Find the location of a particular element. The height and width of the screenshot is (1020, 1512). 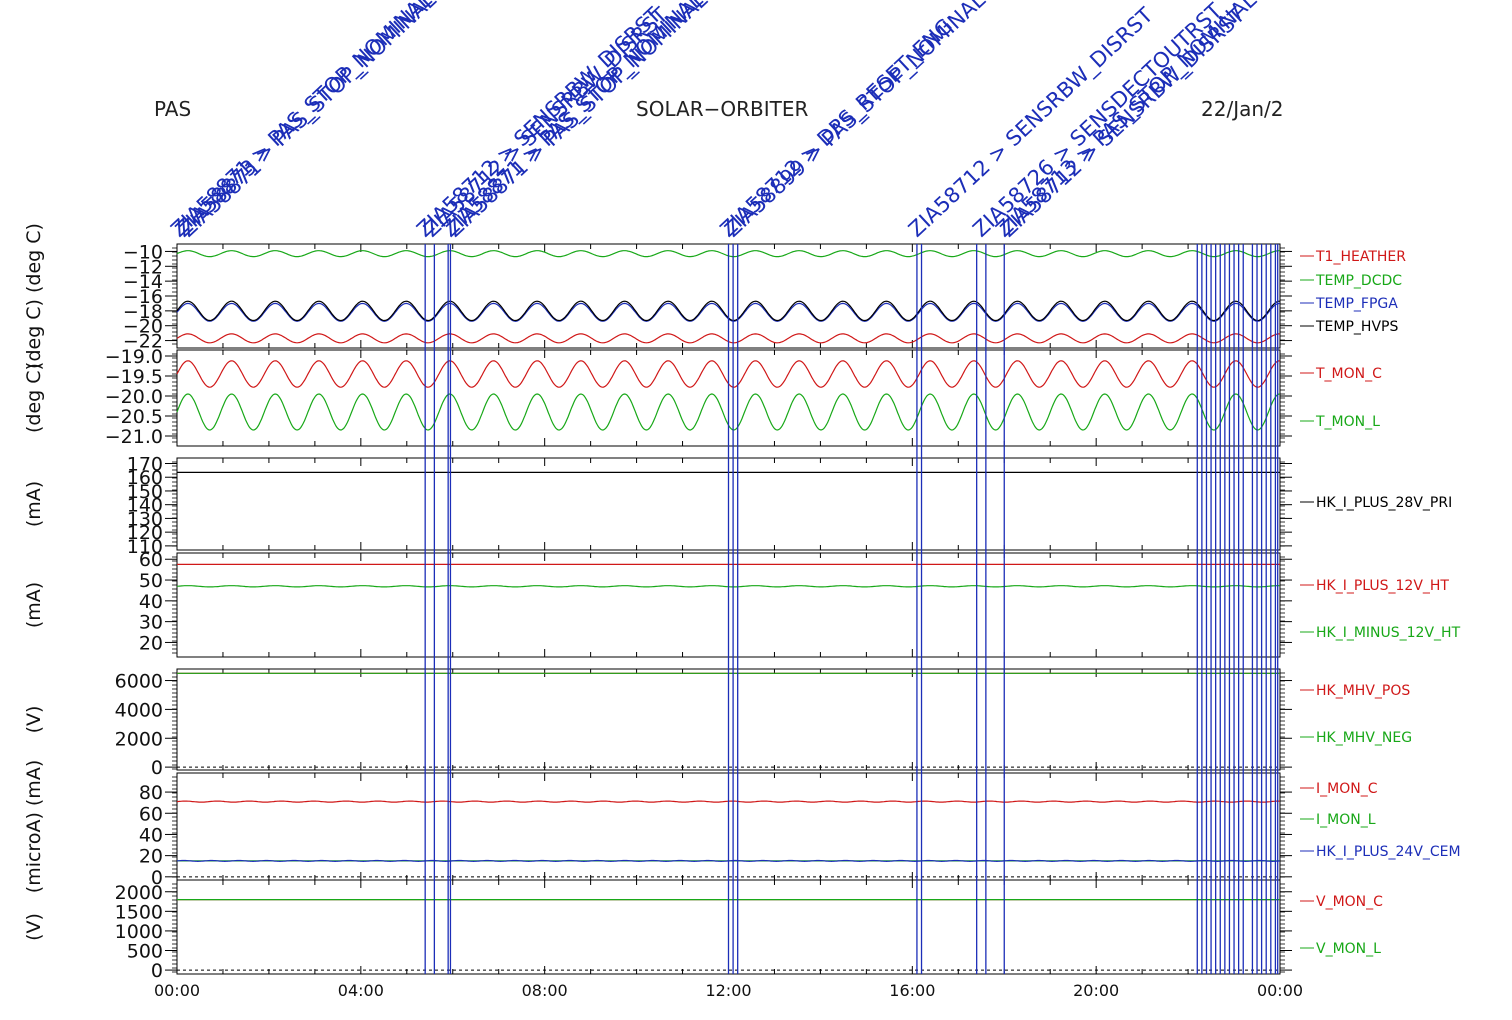

y-tick-label: 110 is located at coordinates (145, 547).